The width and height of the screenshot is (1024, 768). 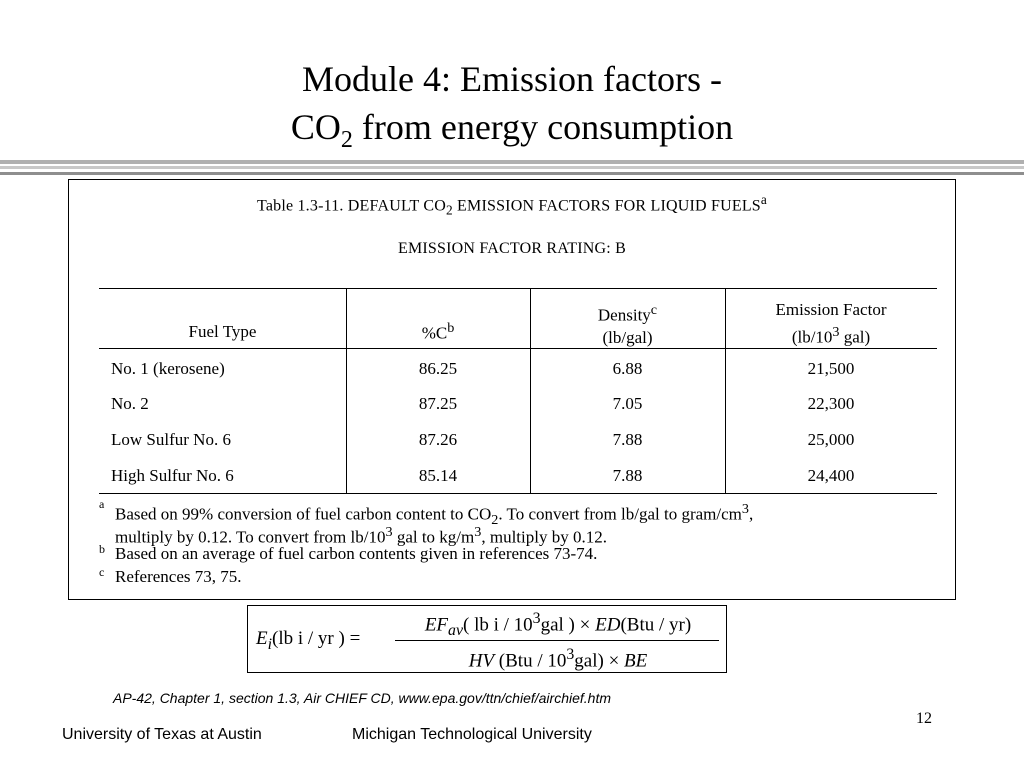 I want to click on row-2-emission-factor: 22,300, so click(x=831, y=403).